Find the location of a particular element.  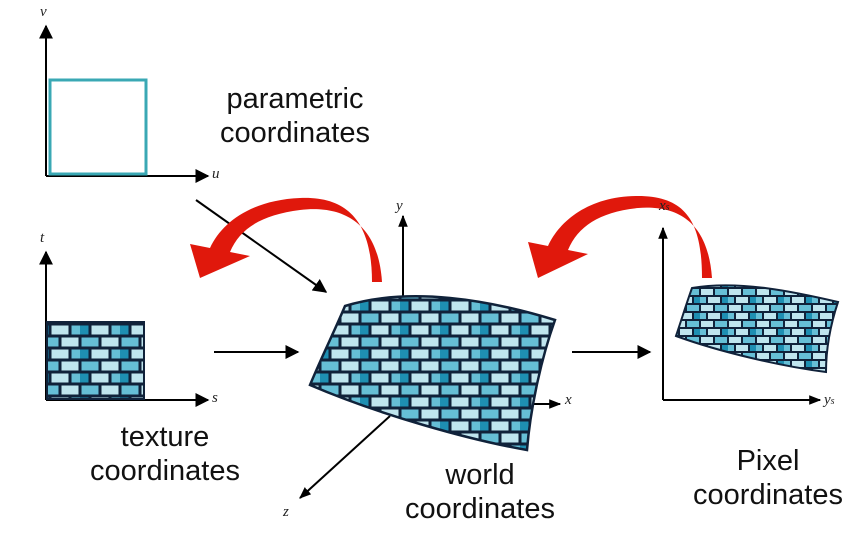

world-coordinates-label: world coordinates is located at coordinates (480, 492).